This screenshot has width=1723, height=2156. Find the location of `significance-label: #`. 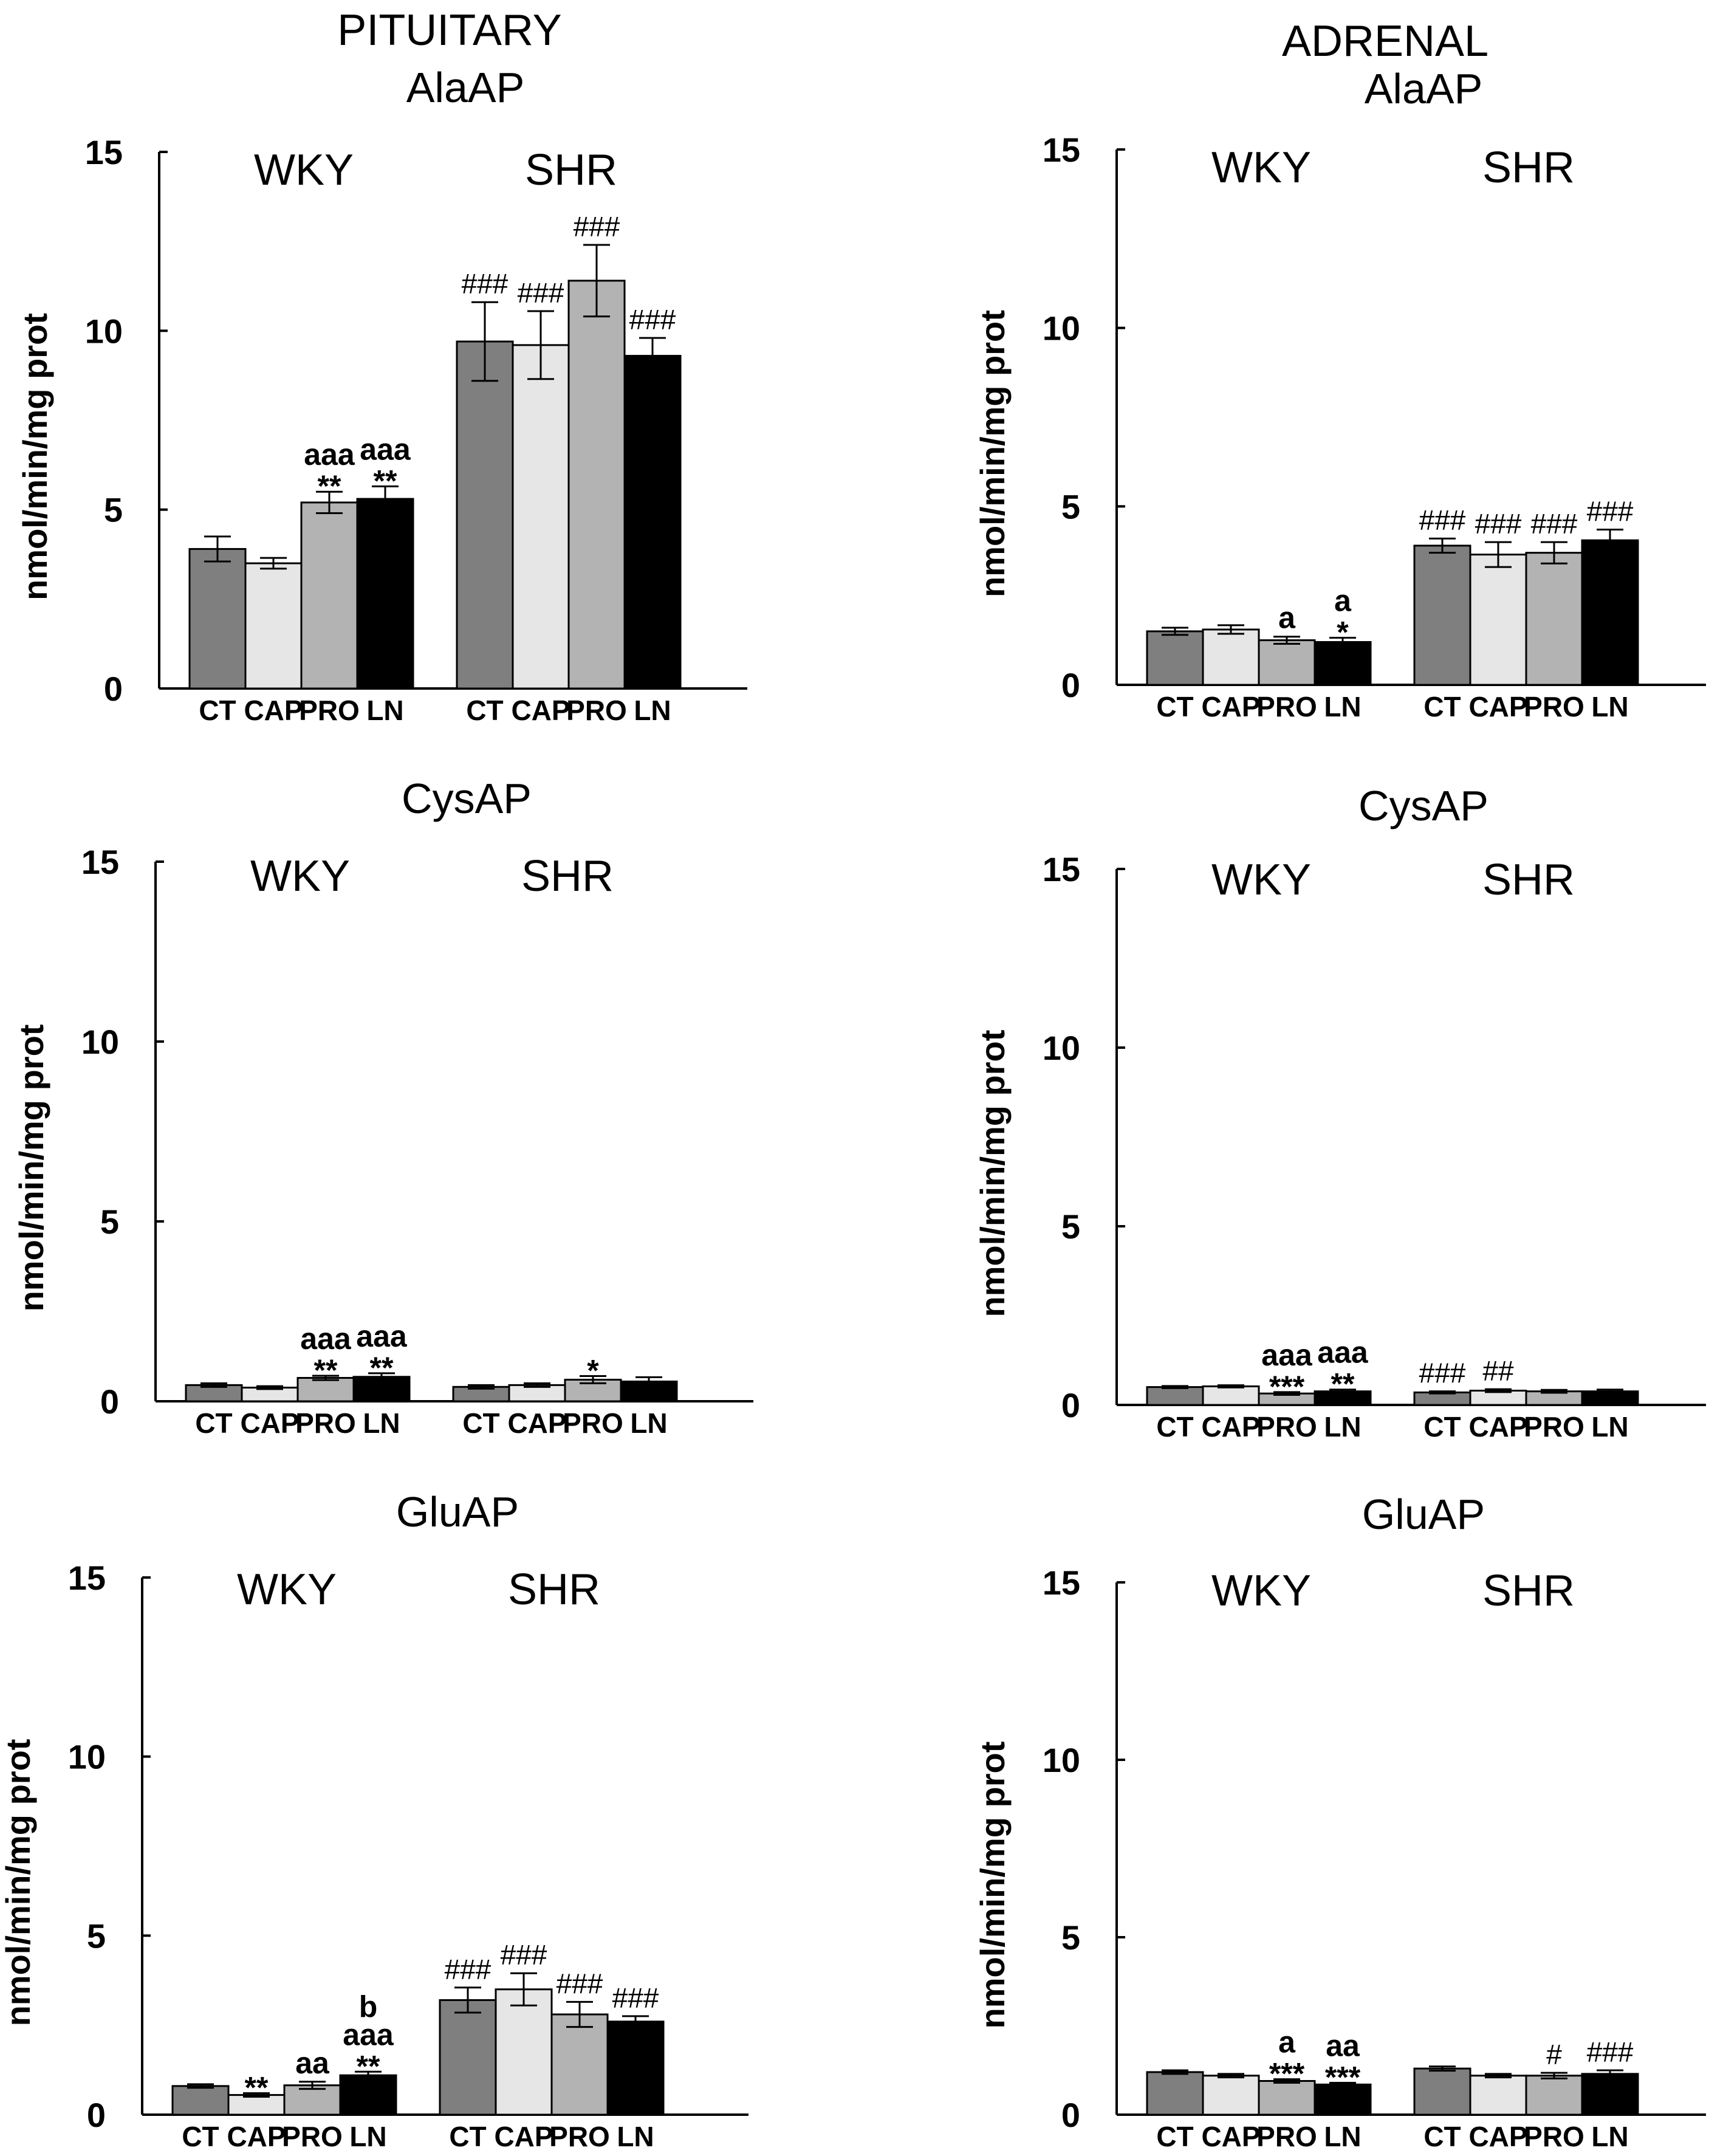

significance-label: # is located at coordinates (1554, 2054).